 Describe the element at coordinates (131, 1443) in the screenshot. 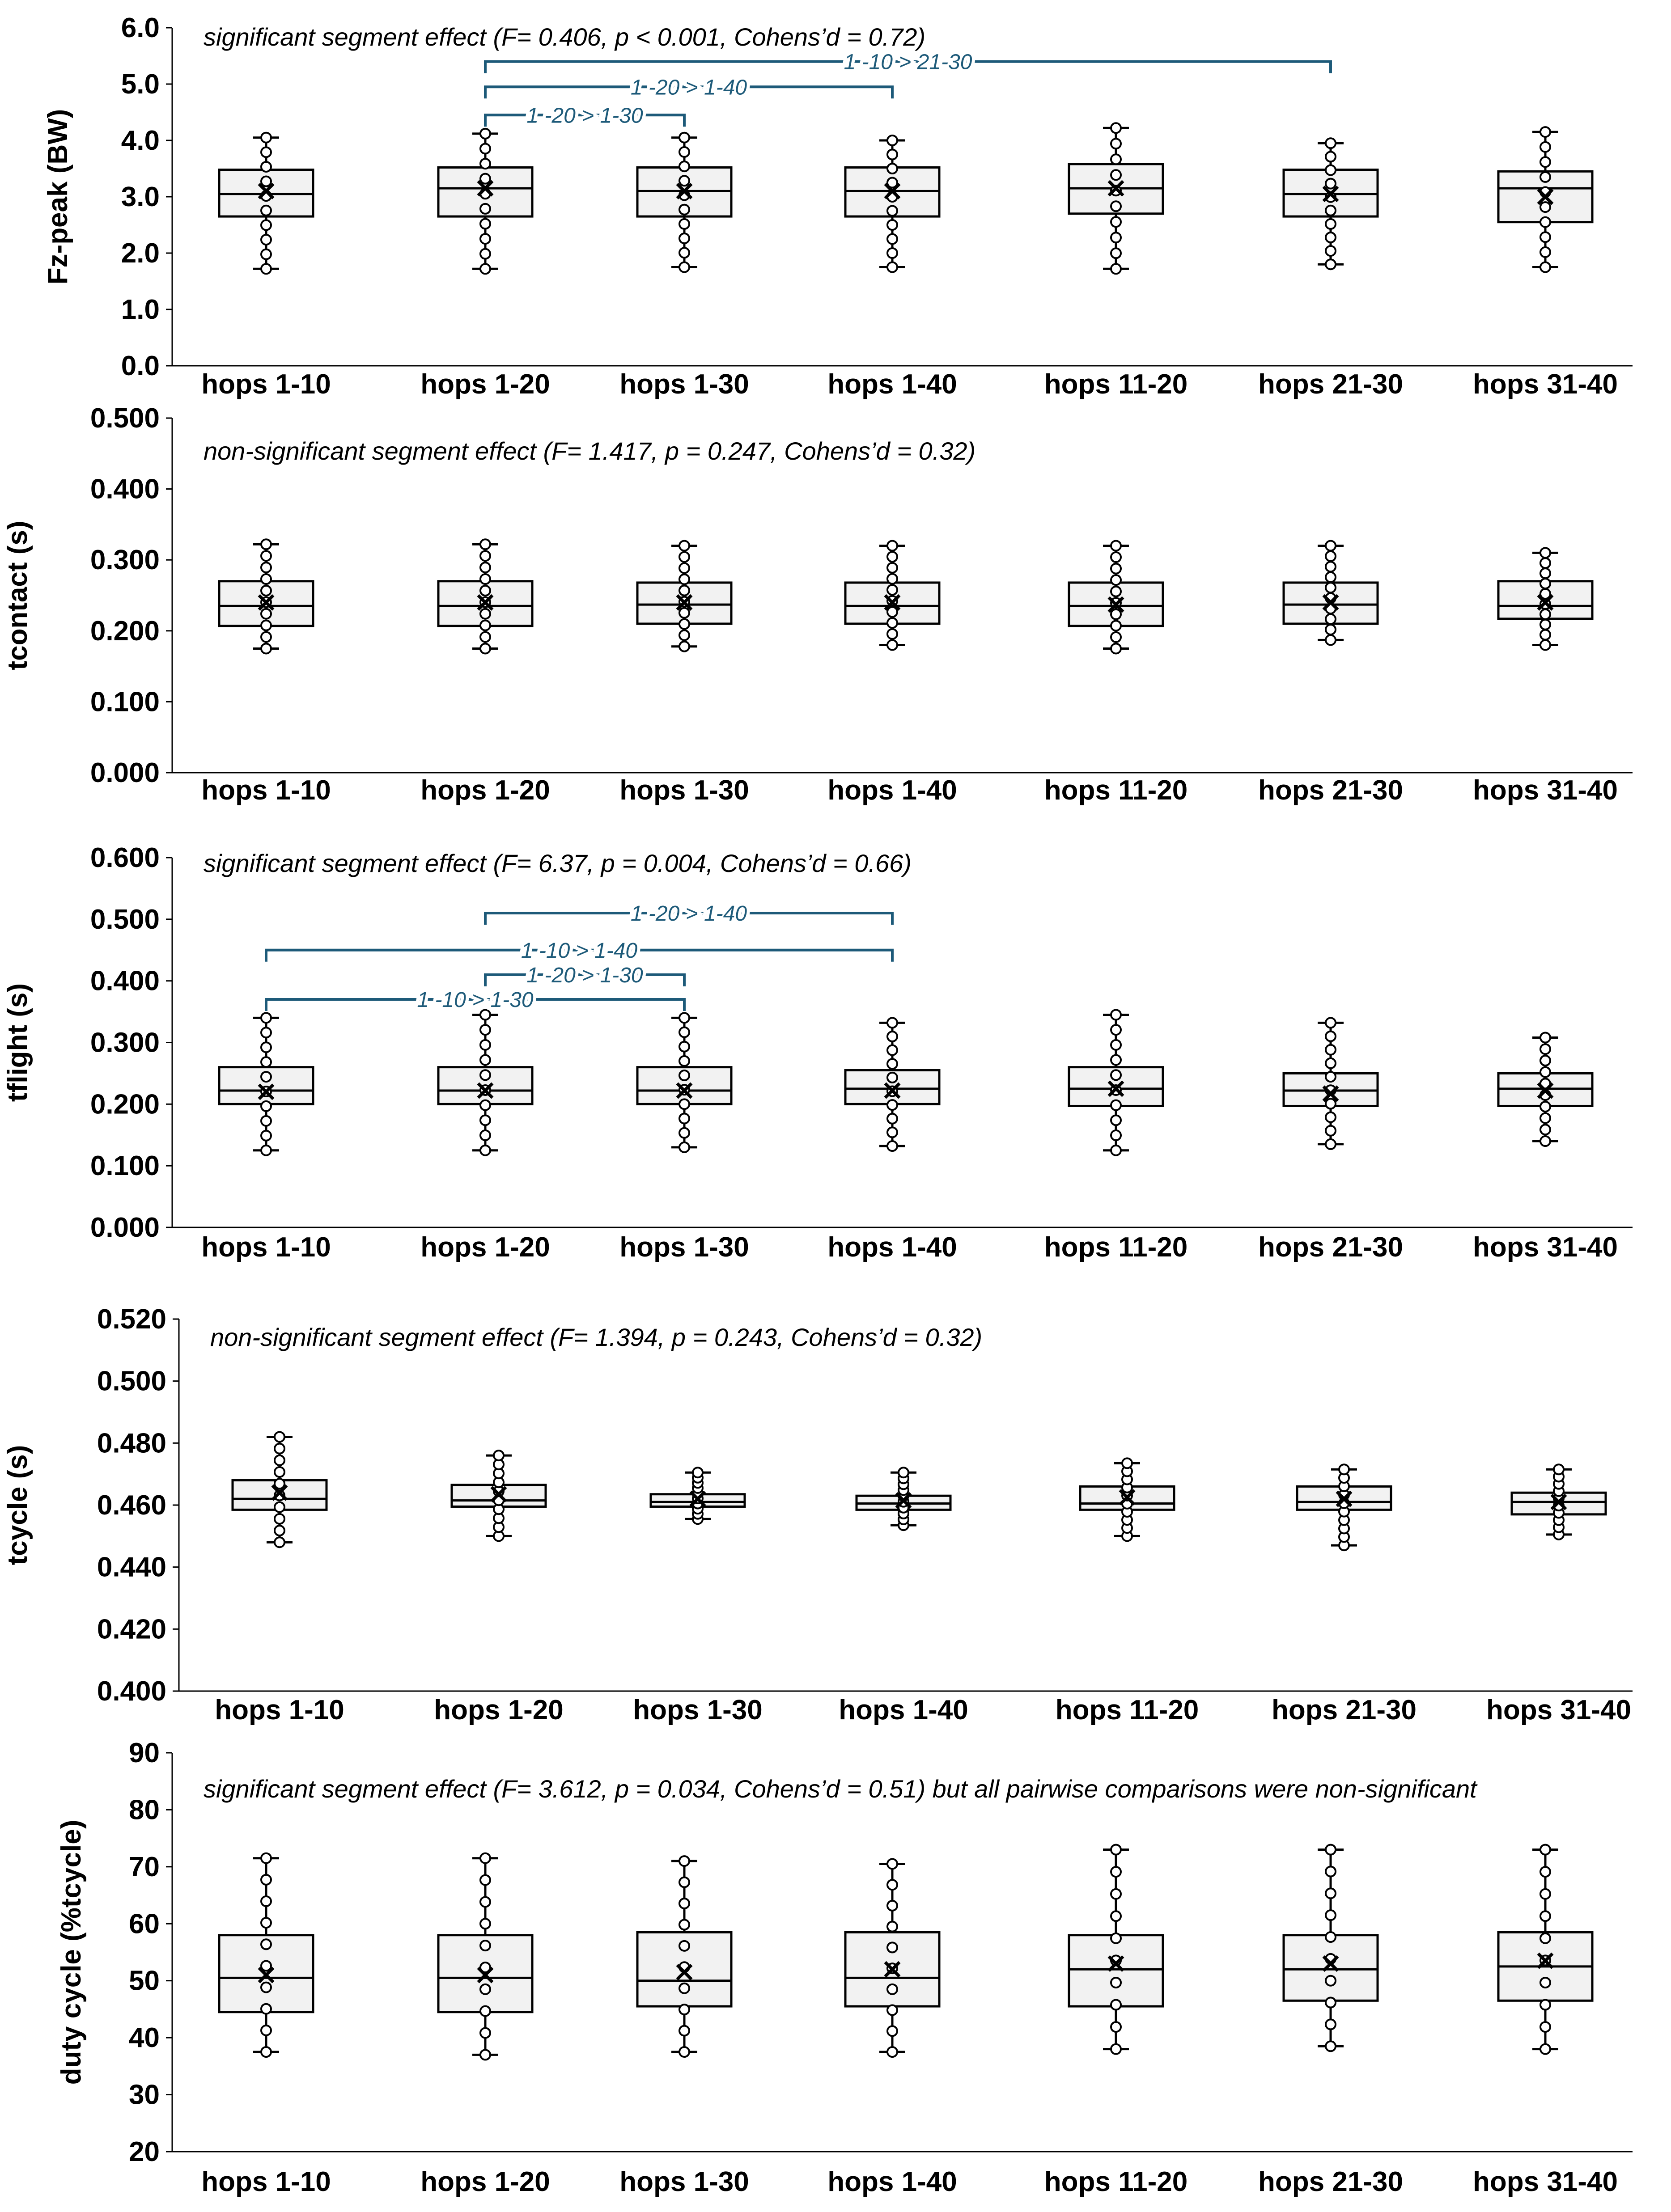

I see `y-tick-label: 0.480` at that location.